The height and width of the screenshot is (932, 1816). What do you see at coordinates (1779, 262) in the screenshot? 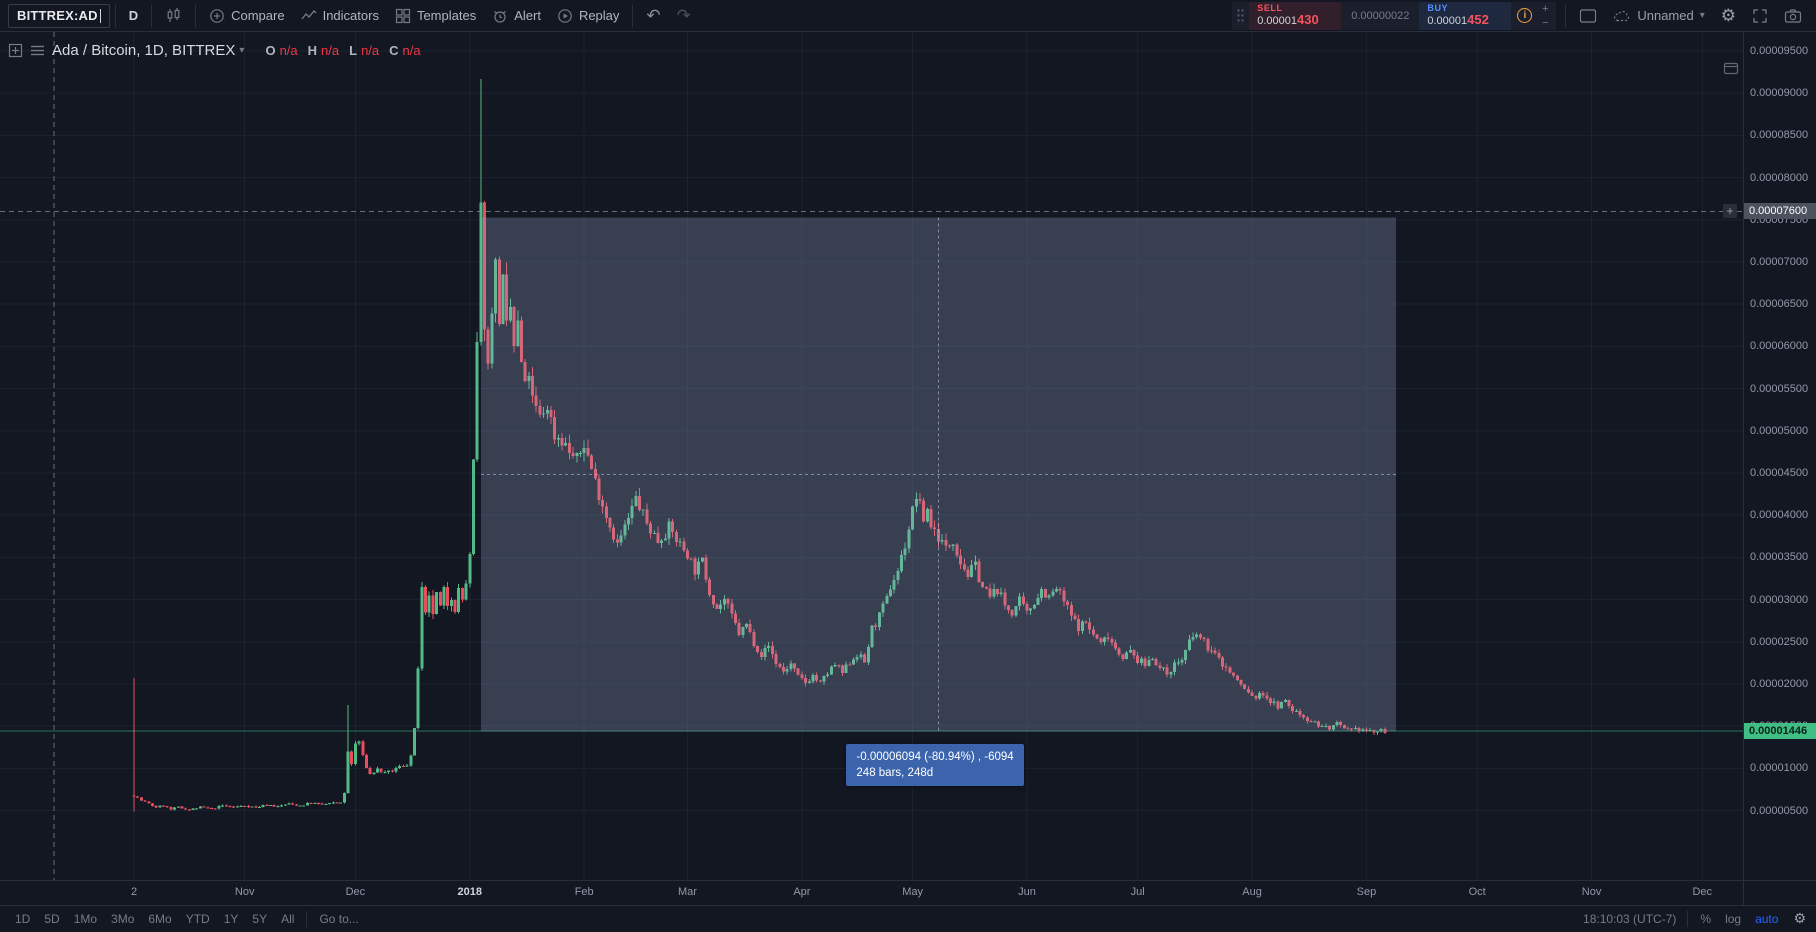
I see `price-axis-label: 0.00007000` at bounding box center [1779, 262].